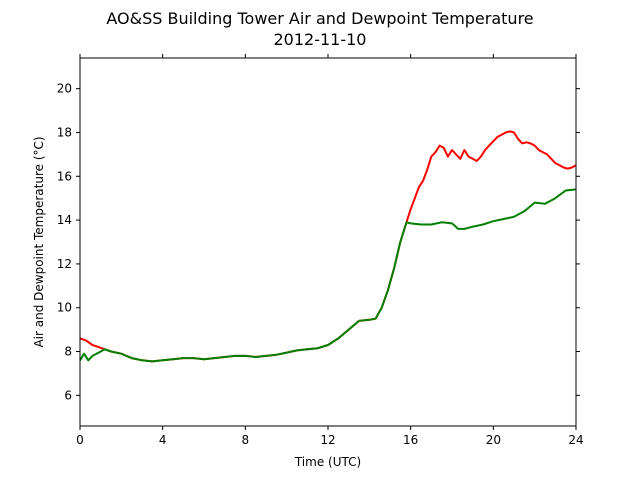 This screenshot has width=640, height=480. Describe the element at coordinates (493, 440) in the screenshot. I see `x-tick-label: 20` at that location.